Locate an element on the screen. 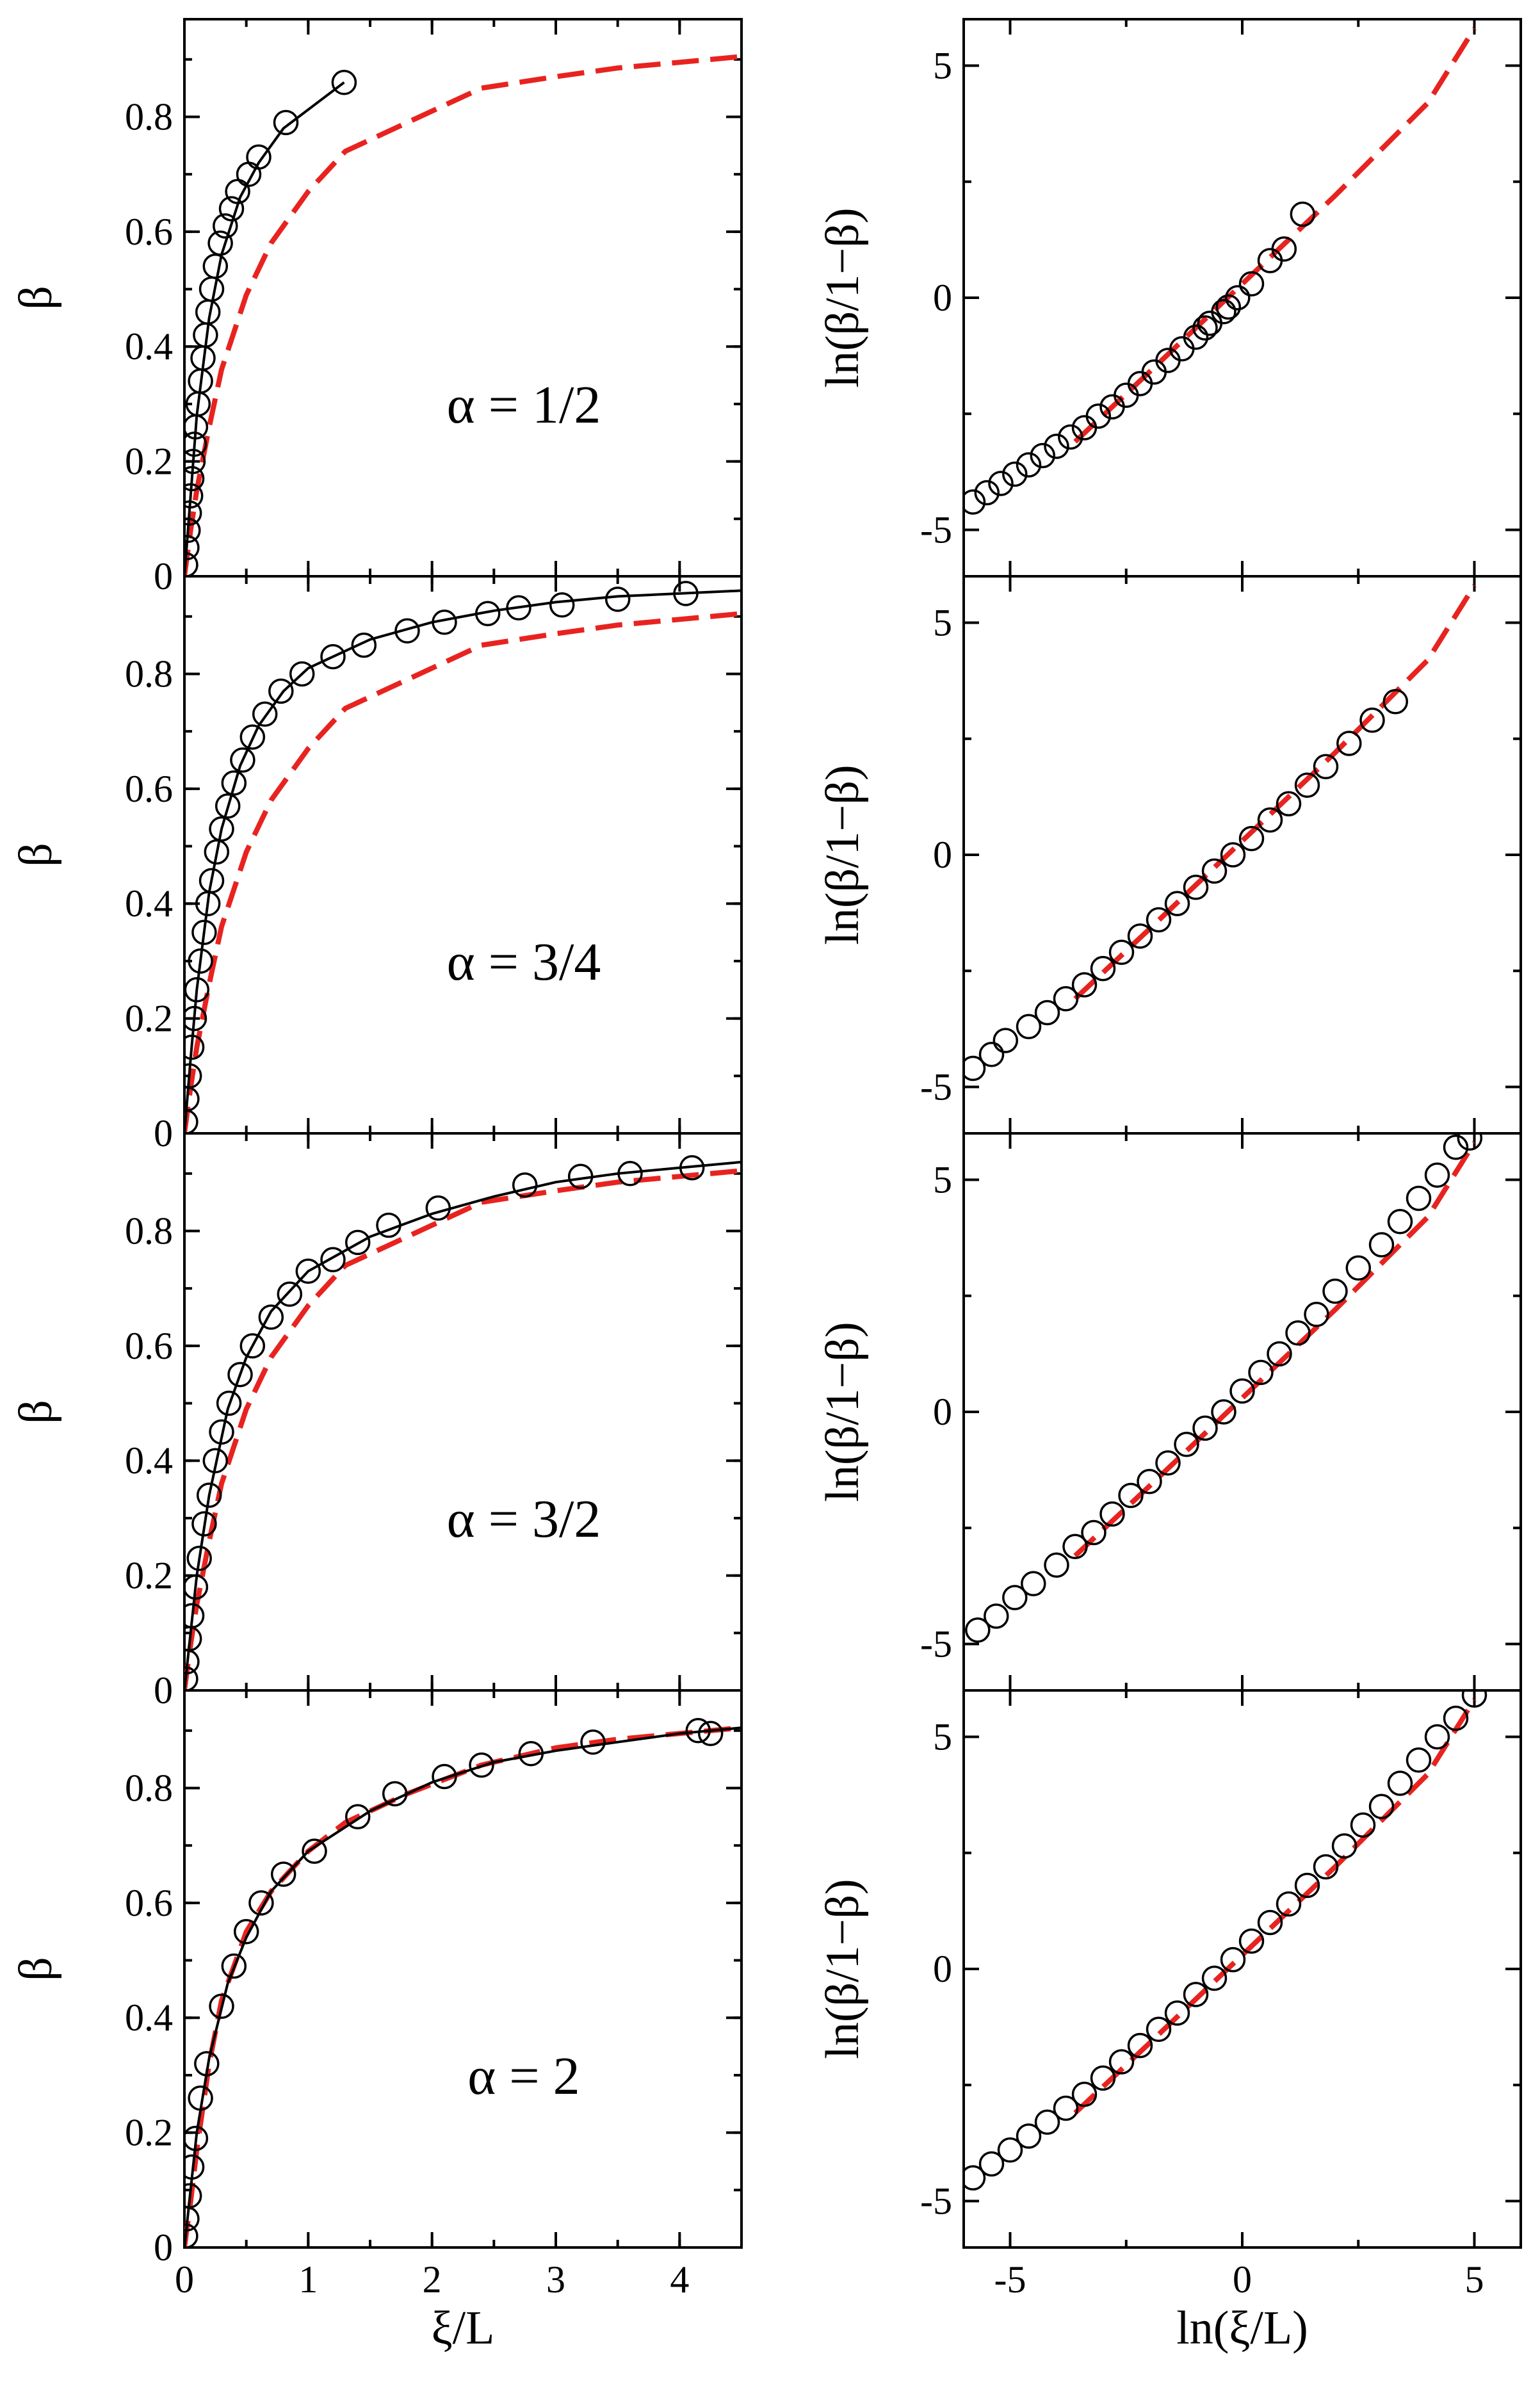 The height and width of the screenshot is (2405, 1540). x-axis-label: ξ/L is located at coordinates (463, 2328).